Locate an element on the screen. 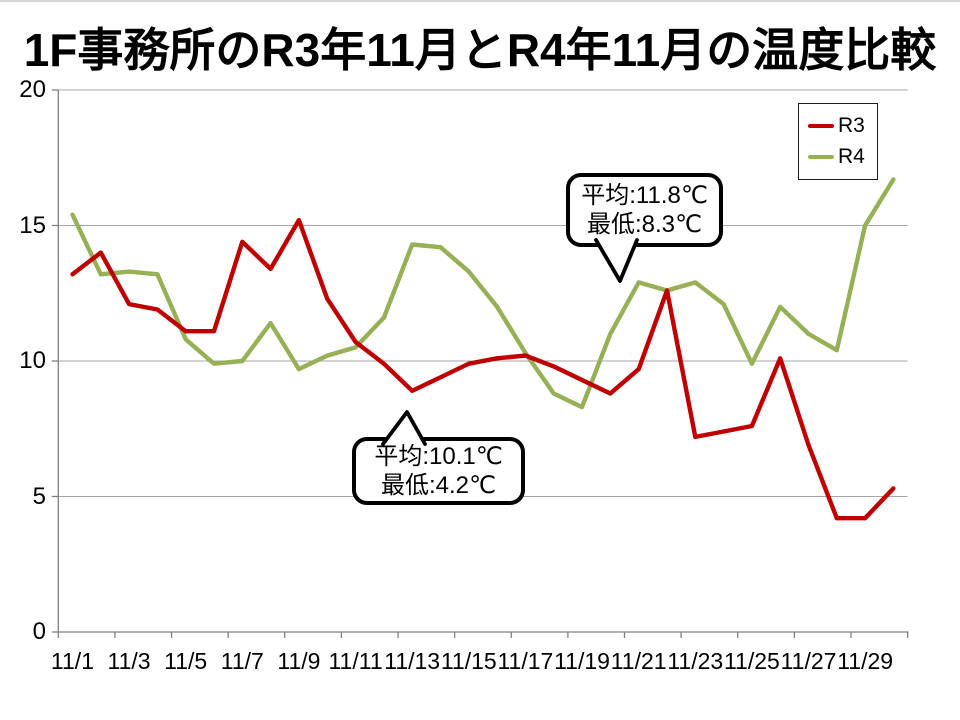 The image size is (960, 720). callout-r3-stats: 平均:10.1℃ 最低:4.2℃ is located at coordinates (438, 471).